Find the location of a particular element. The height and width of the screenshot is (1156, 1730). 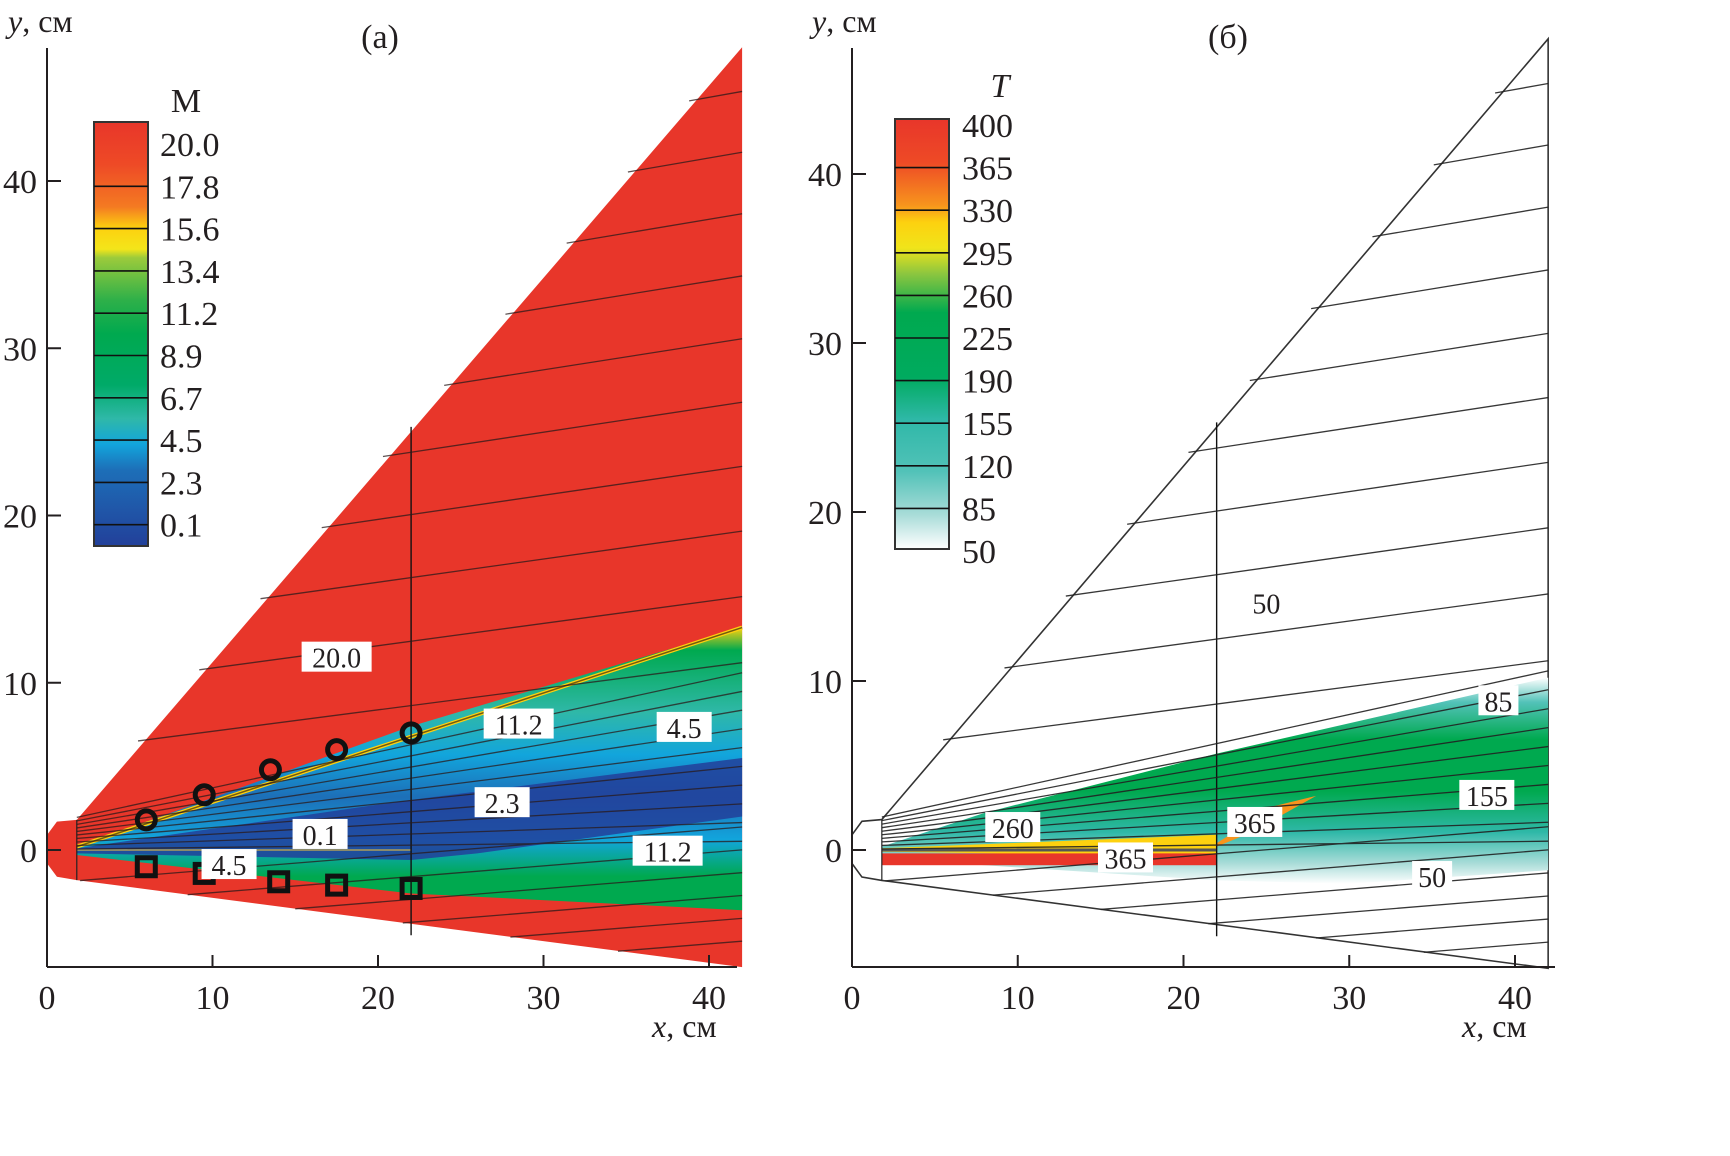

x-tick-label: 0 is located at coordinates (852, 998).